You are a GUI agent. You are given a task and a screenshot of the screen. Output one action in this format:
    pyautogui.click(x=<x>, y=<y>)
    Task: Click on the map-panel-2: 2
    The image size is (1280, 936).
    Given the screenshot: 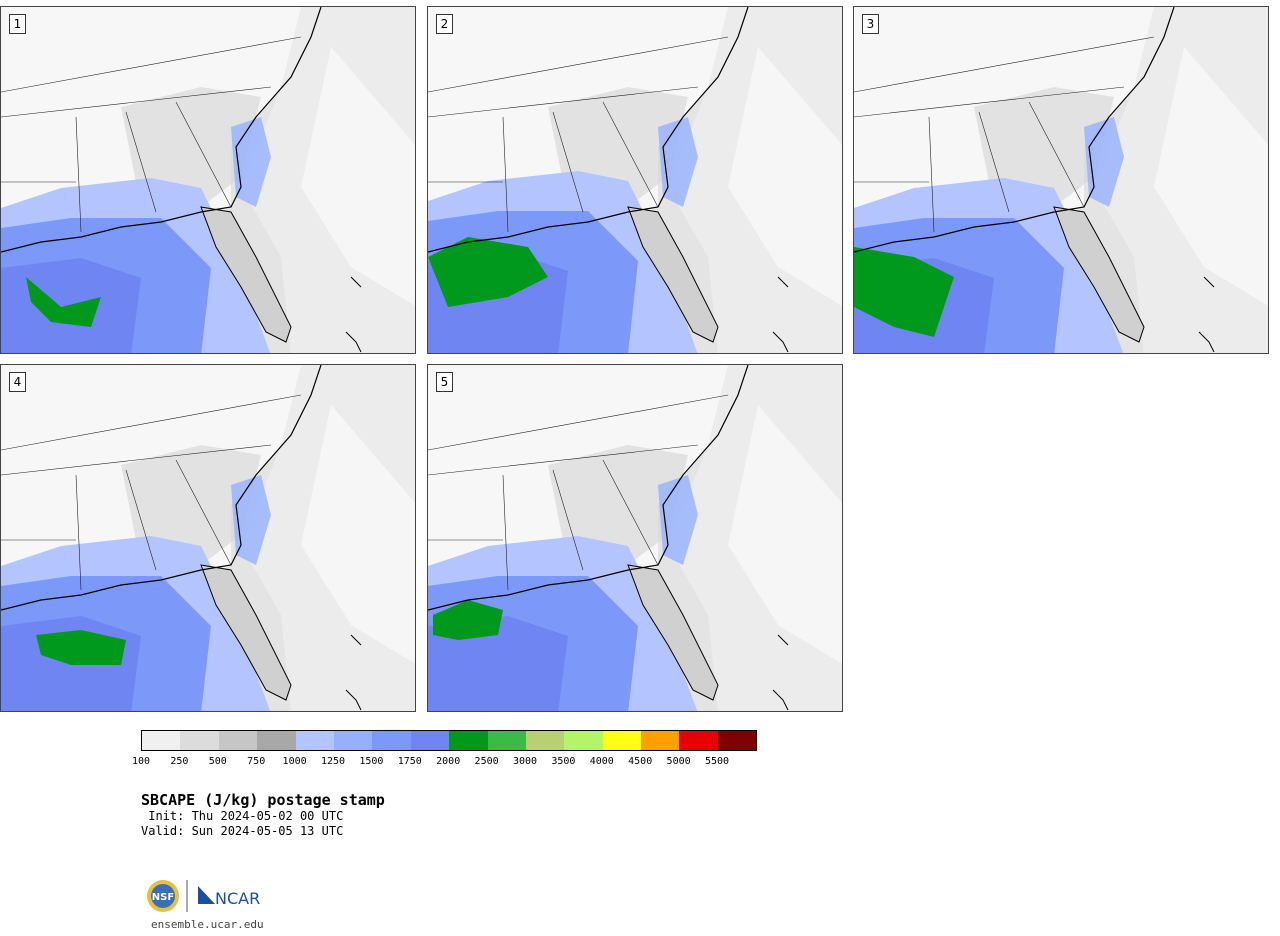 What is the action you would take?
    pyautogui.click(x=635, y=180)
    